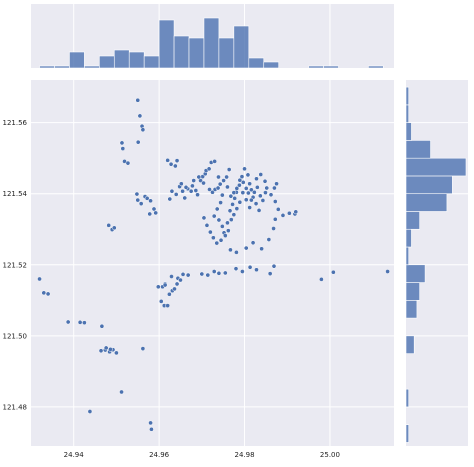  What do you see at coordinates (15, 407) in the screenshot?
I see `y-tick-label: 121.48` at bounding box center [15, 407].